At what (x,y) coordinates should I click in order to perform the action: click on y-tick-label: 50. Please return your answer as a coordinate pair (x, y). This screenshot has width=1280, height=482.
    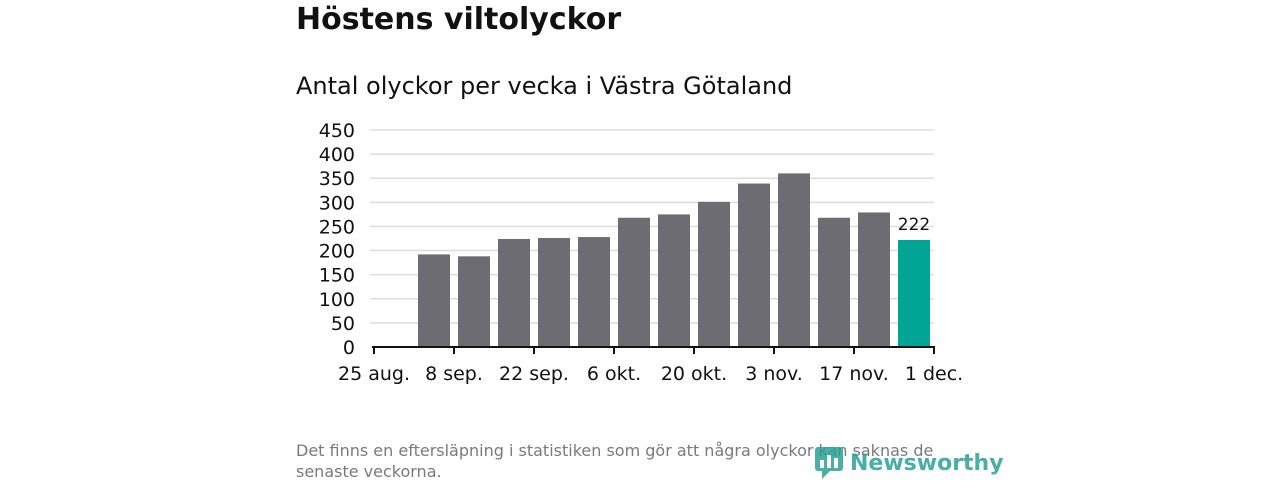
    Looking at the image, I should click on (343, 324).